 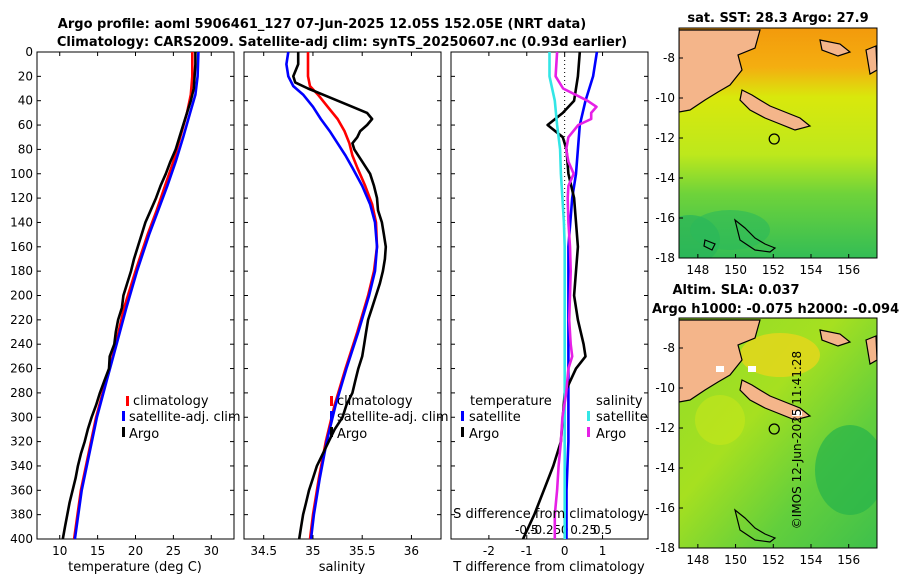 What do you see at coordinates (549, 514) in the screenshot?
I see `s-difference-label: S difference from climatology` at bounding box center [549, 514].